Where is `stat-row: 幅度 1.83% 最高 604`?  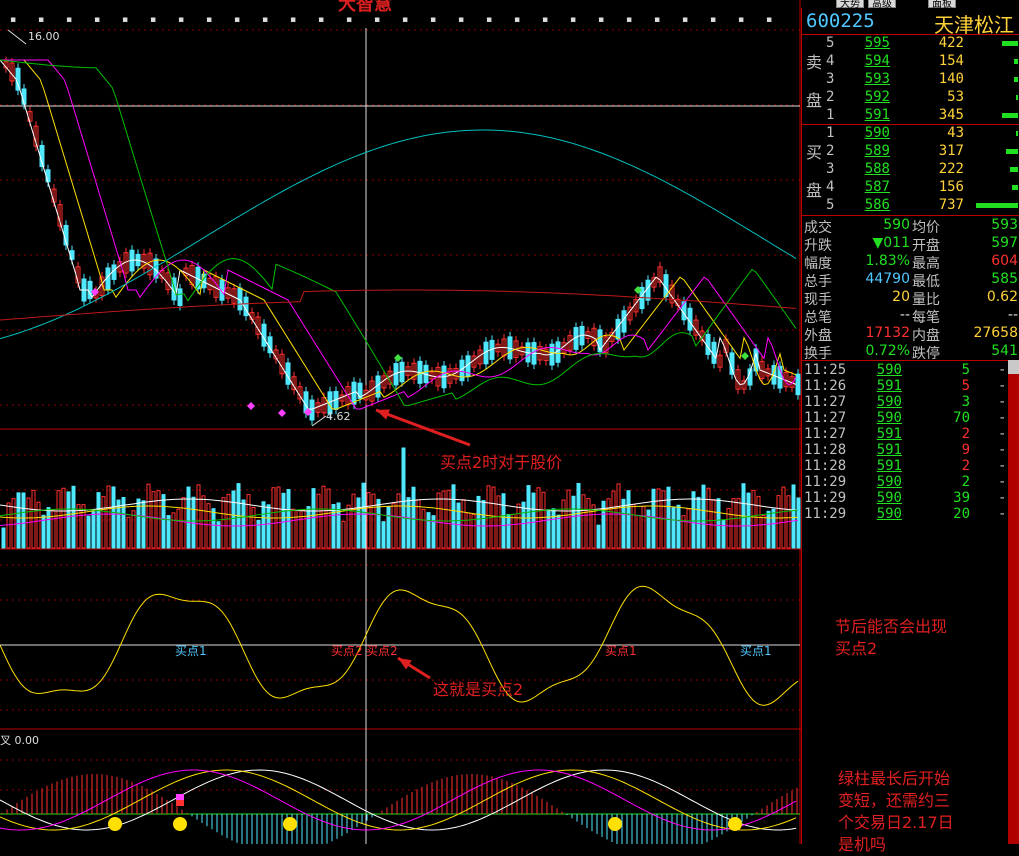
stat-row: 幅度 1.83% 最高 604 is located at coordinates (910, 262).